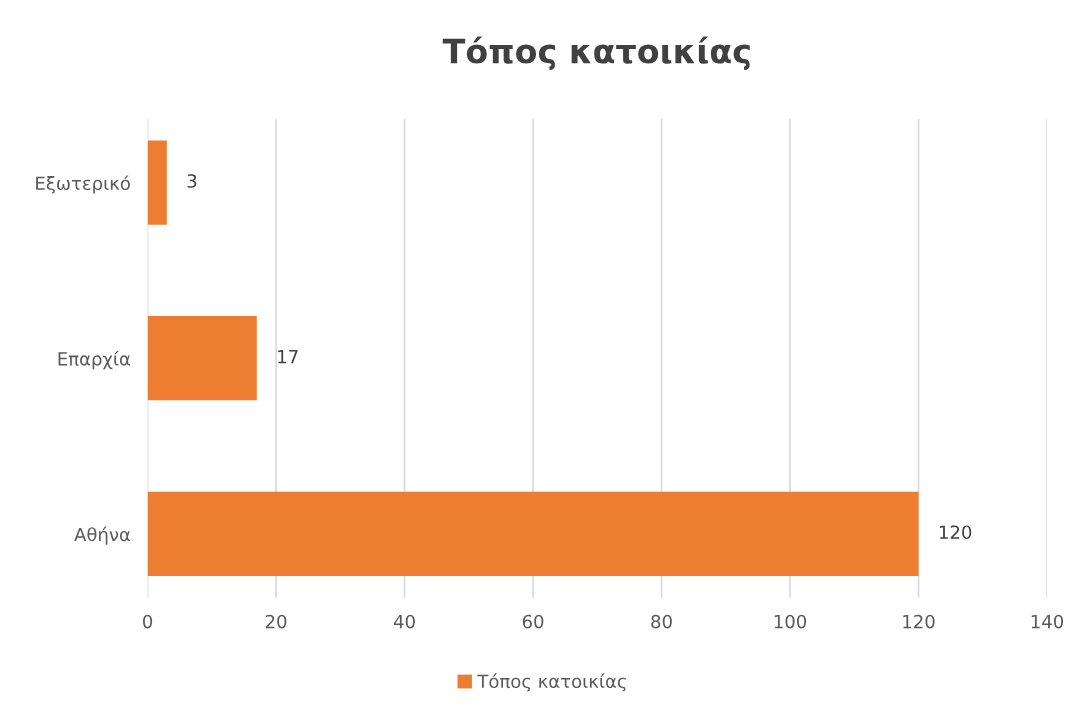 The width and height of the screenshot is (1085, 715). I want to click on data-label: 120, so click(955, 532).